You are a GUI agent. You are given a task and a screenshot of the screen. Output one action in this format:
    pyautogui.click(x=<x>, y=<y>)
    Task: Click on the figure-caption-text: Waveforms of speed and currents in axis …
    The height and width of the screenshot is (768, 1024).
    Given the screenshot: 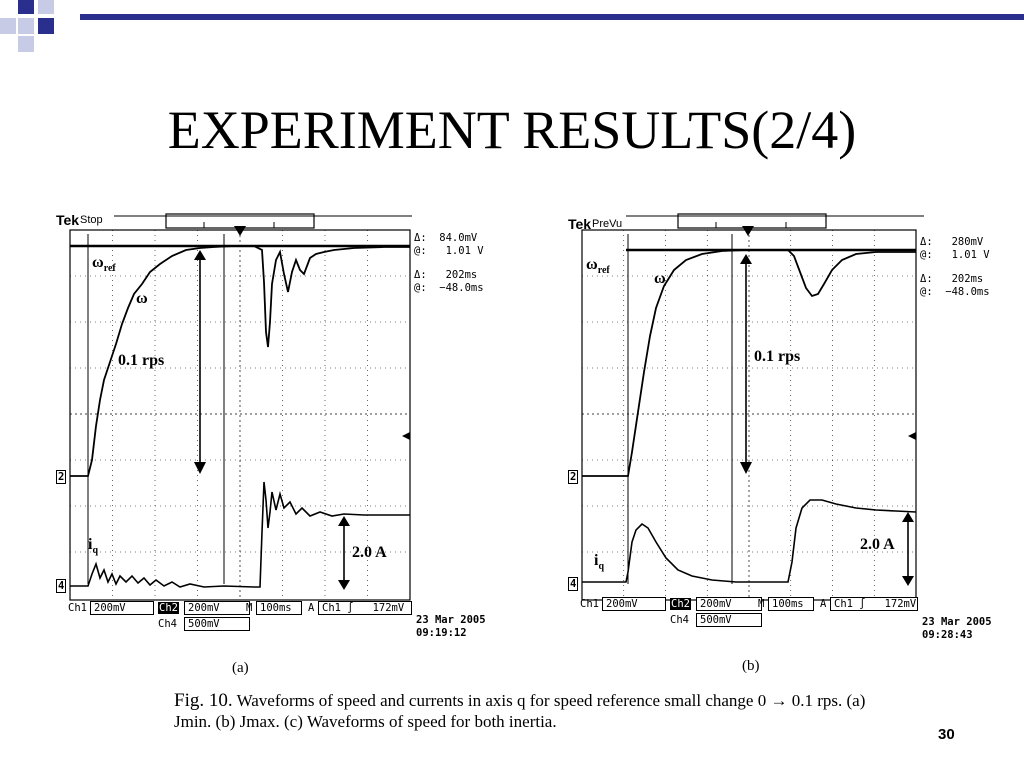 What is the action you would take?
    pyautogui.click(x=520, y=711)
    